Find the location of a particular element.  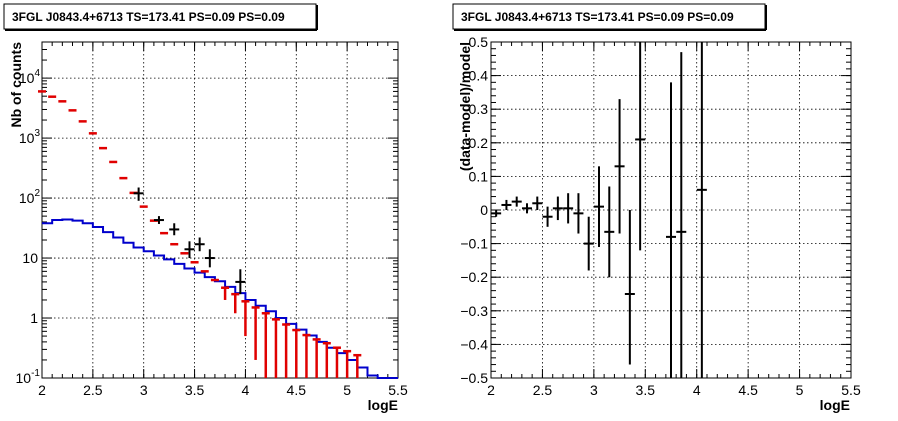

y-tick-label: −0.3 is located at coordinates (474, 311).